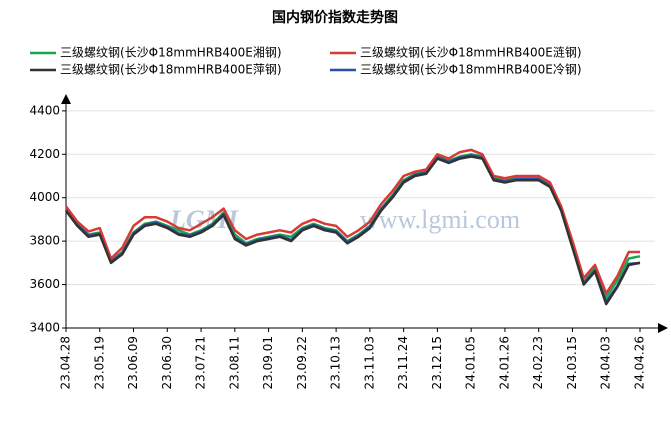 The width and height of the screenshot is (671, 422). What do you see at coordinates (44, 197) in the screenshot?
I see `y-tick-label: 4000` at bounding box center [44, 197].